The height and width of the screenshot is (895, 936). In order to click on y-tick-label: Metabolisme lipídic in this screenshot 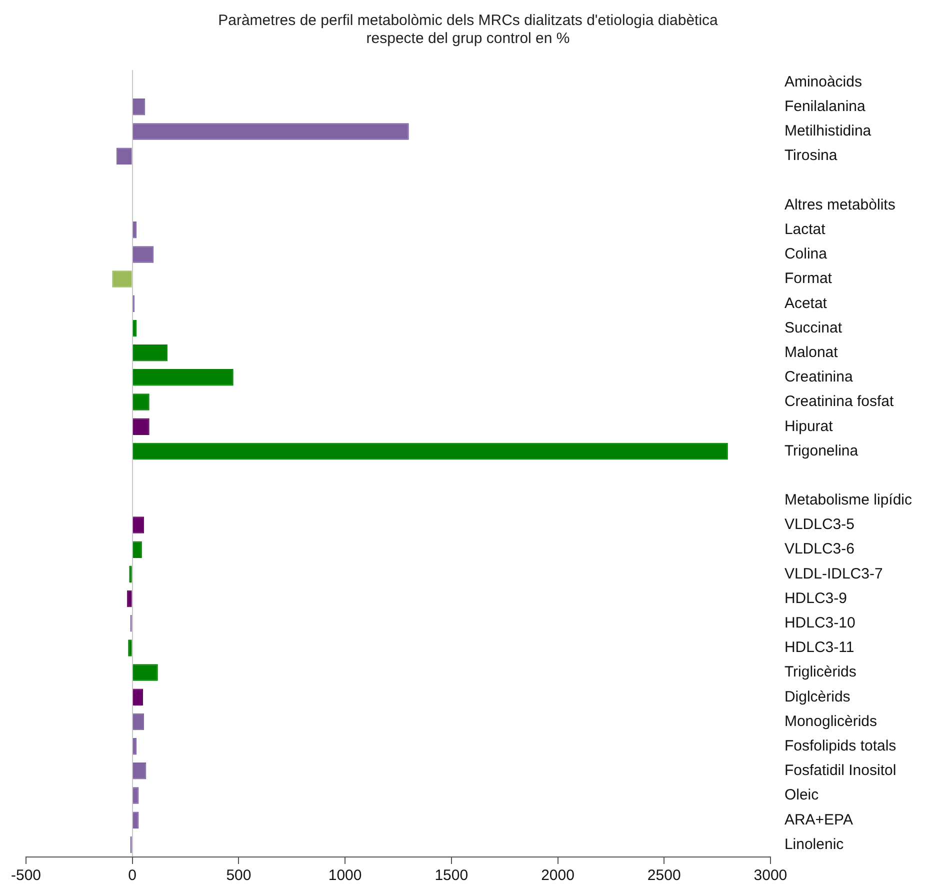, I will do `click(848, 500)`.